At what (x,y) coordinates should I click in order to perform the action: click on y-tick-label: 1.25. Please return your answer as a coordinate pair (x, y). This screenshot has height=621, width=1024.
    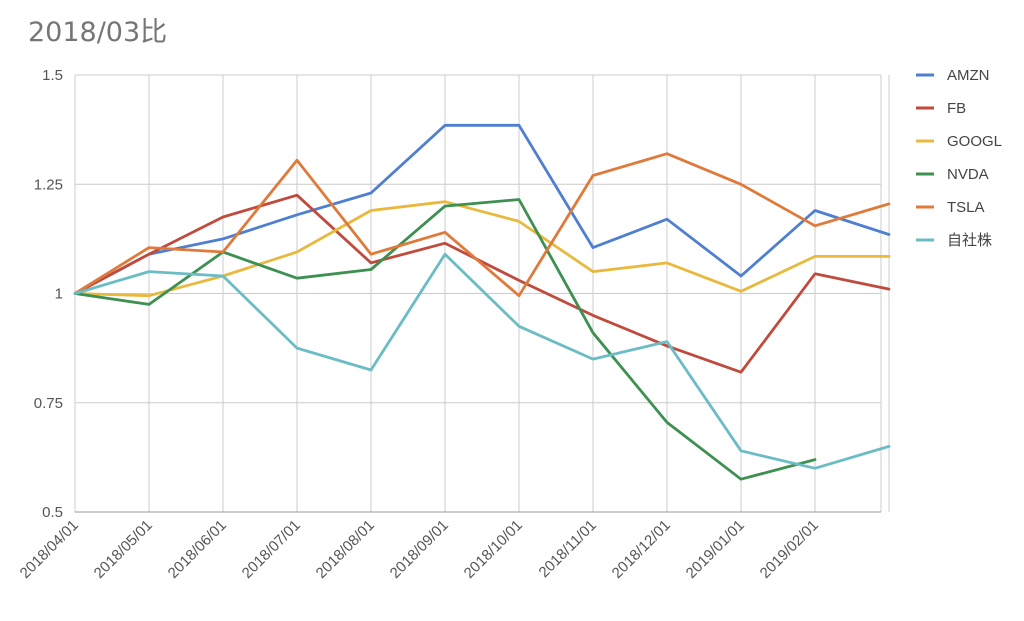
    Looking at the image, I should click on (48, 184).